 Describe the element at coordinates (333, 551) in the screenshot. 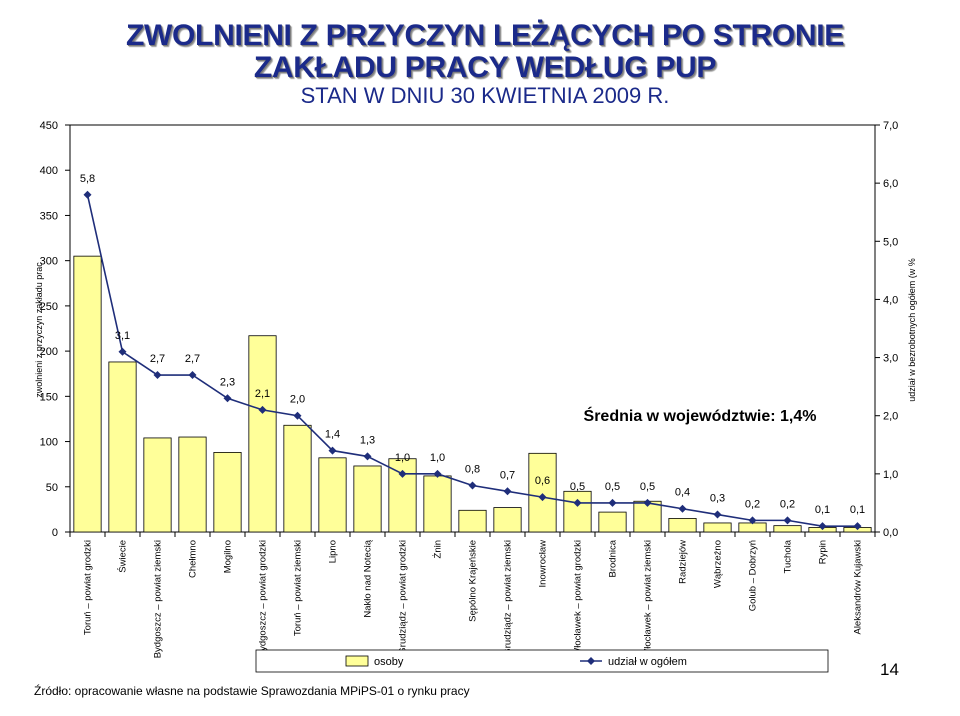

I see `x-tick-label: Lipno` at that location.